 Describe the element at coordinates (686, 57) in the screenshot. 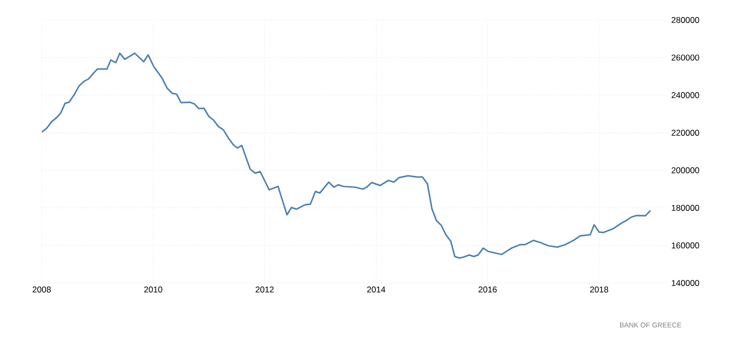

I see `y-tick-label: 260000` at that location.